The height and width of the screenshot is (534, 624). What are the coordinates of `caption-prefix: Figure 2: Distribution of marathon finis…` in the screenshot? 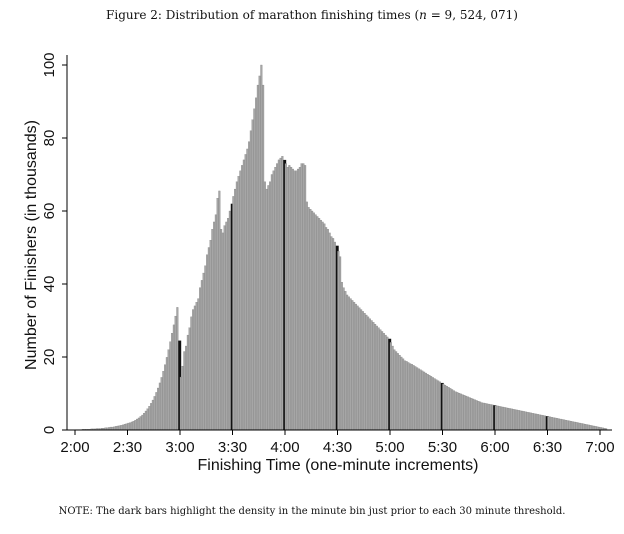 It's located at (263, 15).